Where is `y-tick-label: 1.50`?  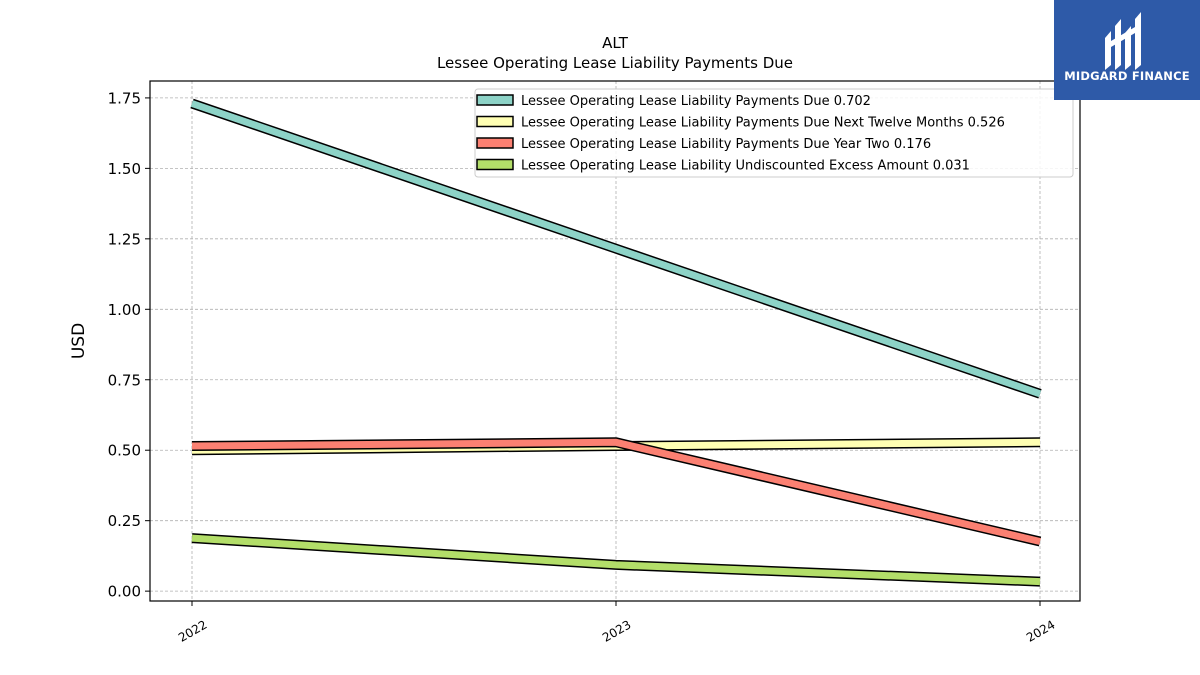
y-tick-label: 1.50 is located at coordinates (124, 169).